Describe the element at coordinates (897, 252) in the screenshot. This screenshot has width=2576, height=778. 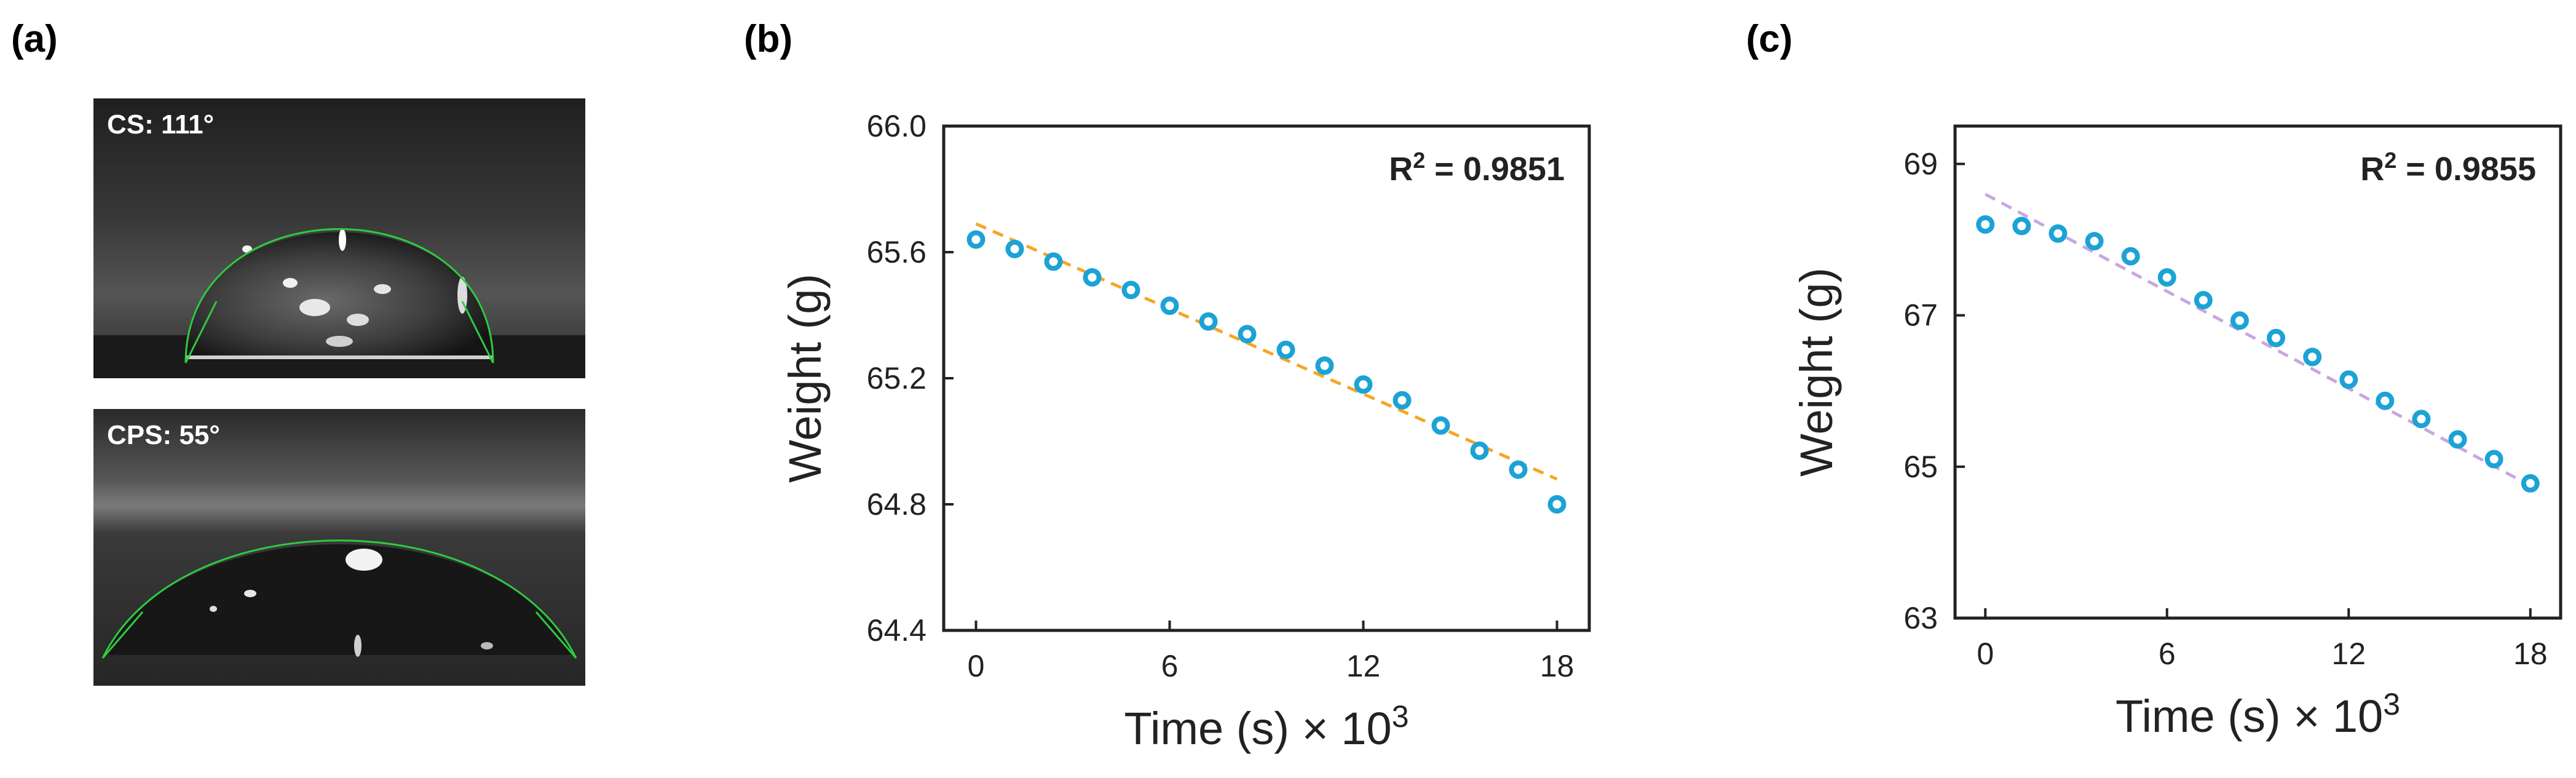
I see `y-tick-label: 65.6` at that location.